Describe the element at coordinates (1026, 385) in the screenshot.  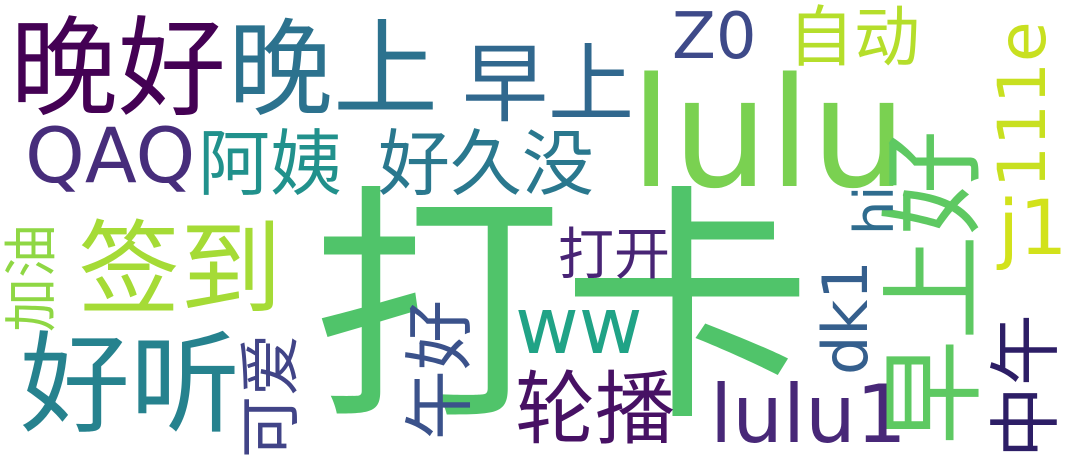
I see `word-zhongwu: 中午` at that location.